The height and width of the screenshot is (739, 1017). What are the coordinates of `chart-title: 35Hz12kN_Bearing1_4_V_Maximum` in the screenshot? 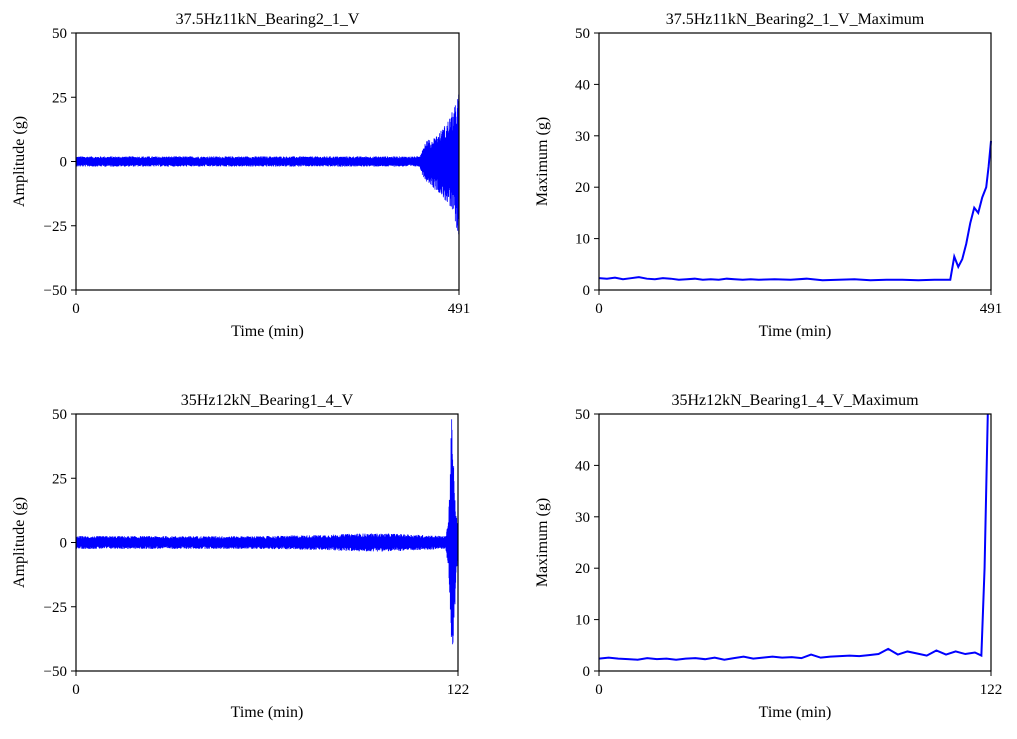 It's located at (795, 400).